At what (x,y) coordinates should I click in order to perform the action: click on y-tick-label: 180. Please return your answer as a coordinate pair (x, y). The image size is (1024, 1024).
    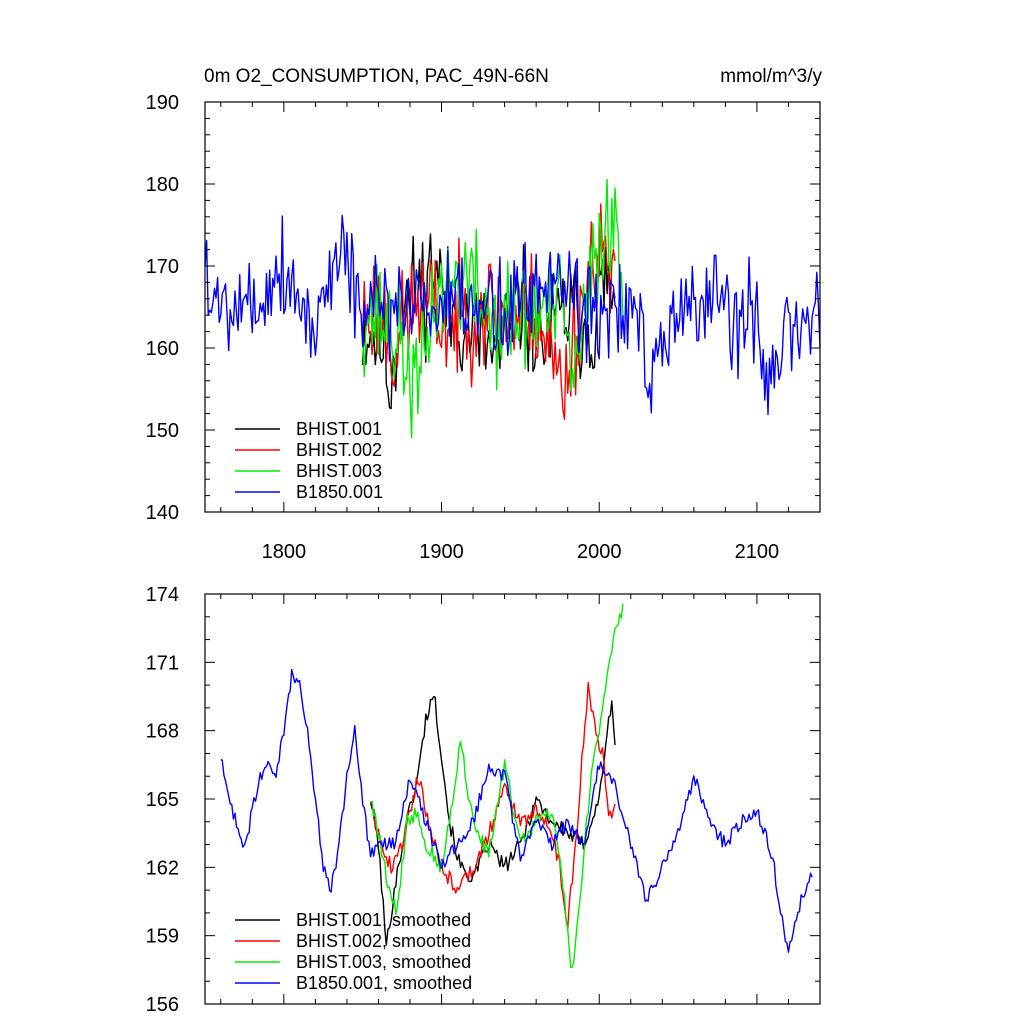
    Looking at the image, I should click on (162, 185).